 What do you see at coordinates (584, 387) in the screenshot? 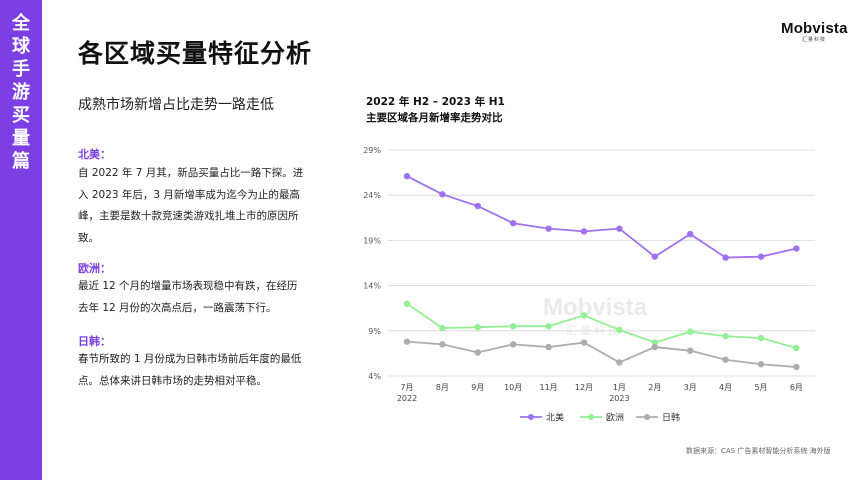
I see `x-tick-label: 12月` at bounding box center [584, 387].